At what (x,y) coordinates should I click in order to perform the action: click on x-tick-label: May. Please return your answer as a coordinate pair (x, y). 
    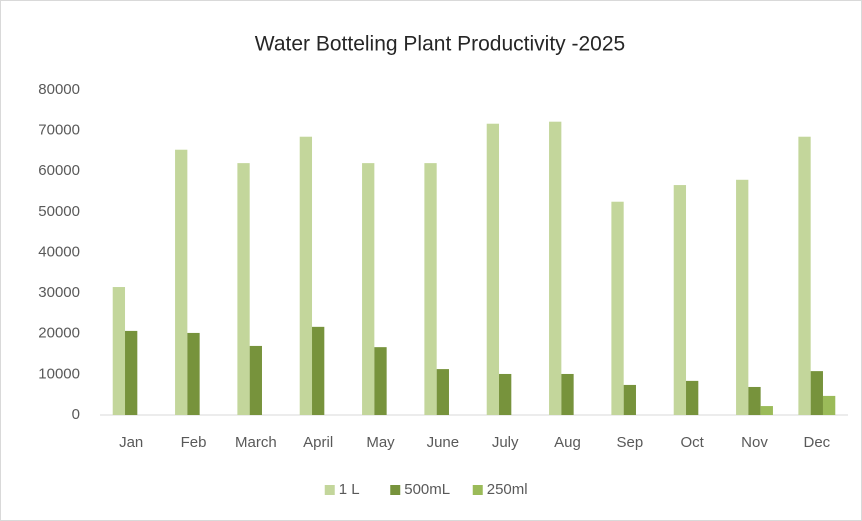
    Looking at the image, I should click on (380, 442).